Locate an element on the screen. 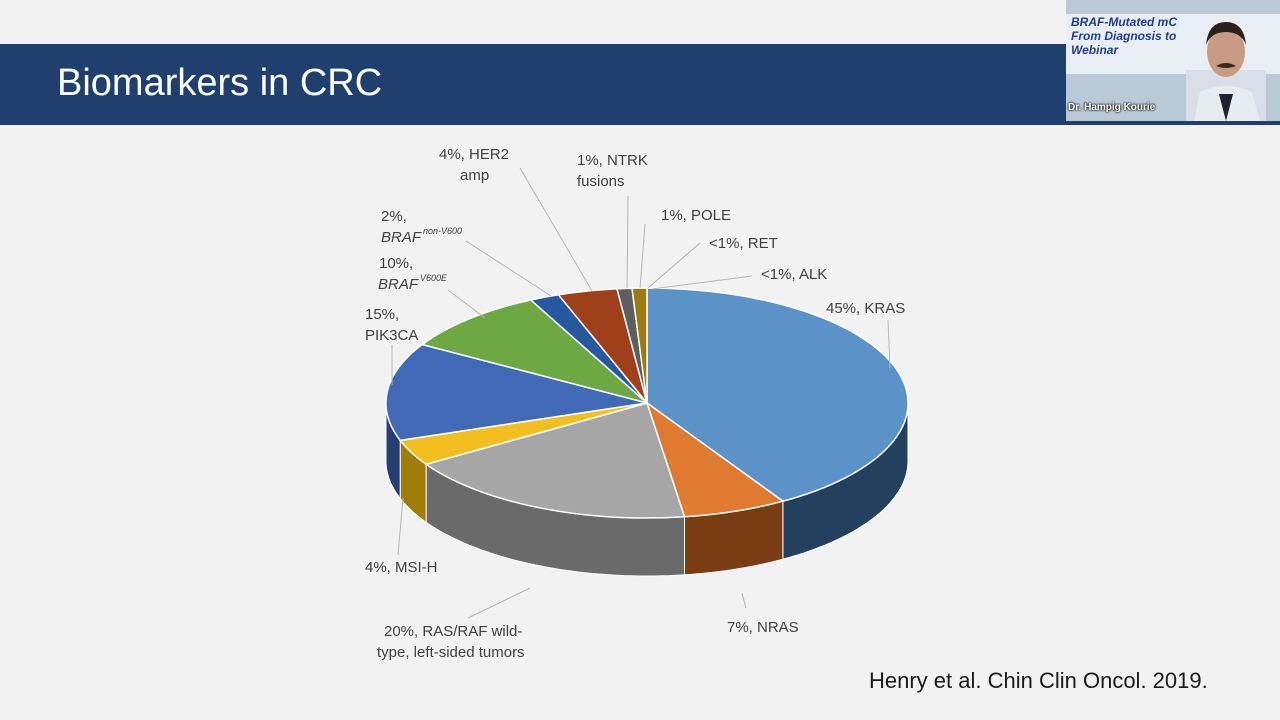 This screenshot has width=1280, height=720. banner-line: BRAF-Mutated mC is located at coordinates (1124, 22).